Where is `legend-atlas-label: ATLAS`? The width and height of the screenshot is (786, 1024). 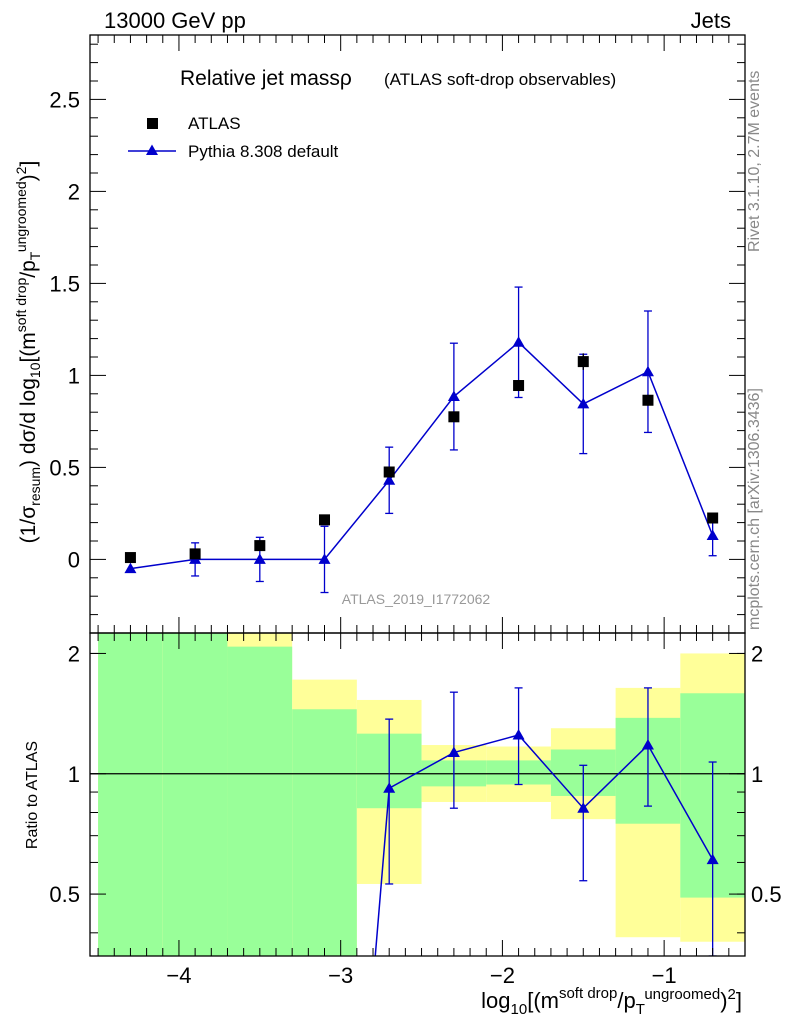 legend-atlas-label: ATLAS is located at coordinates (214, 123).